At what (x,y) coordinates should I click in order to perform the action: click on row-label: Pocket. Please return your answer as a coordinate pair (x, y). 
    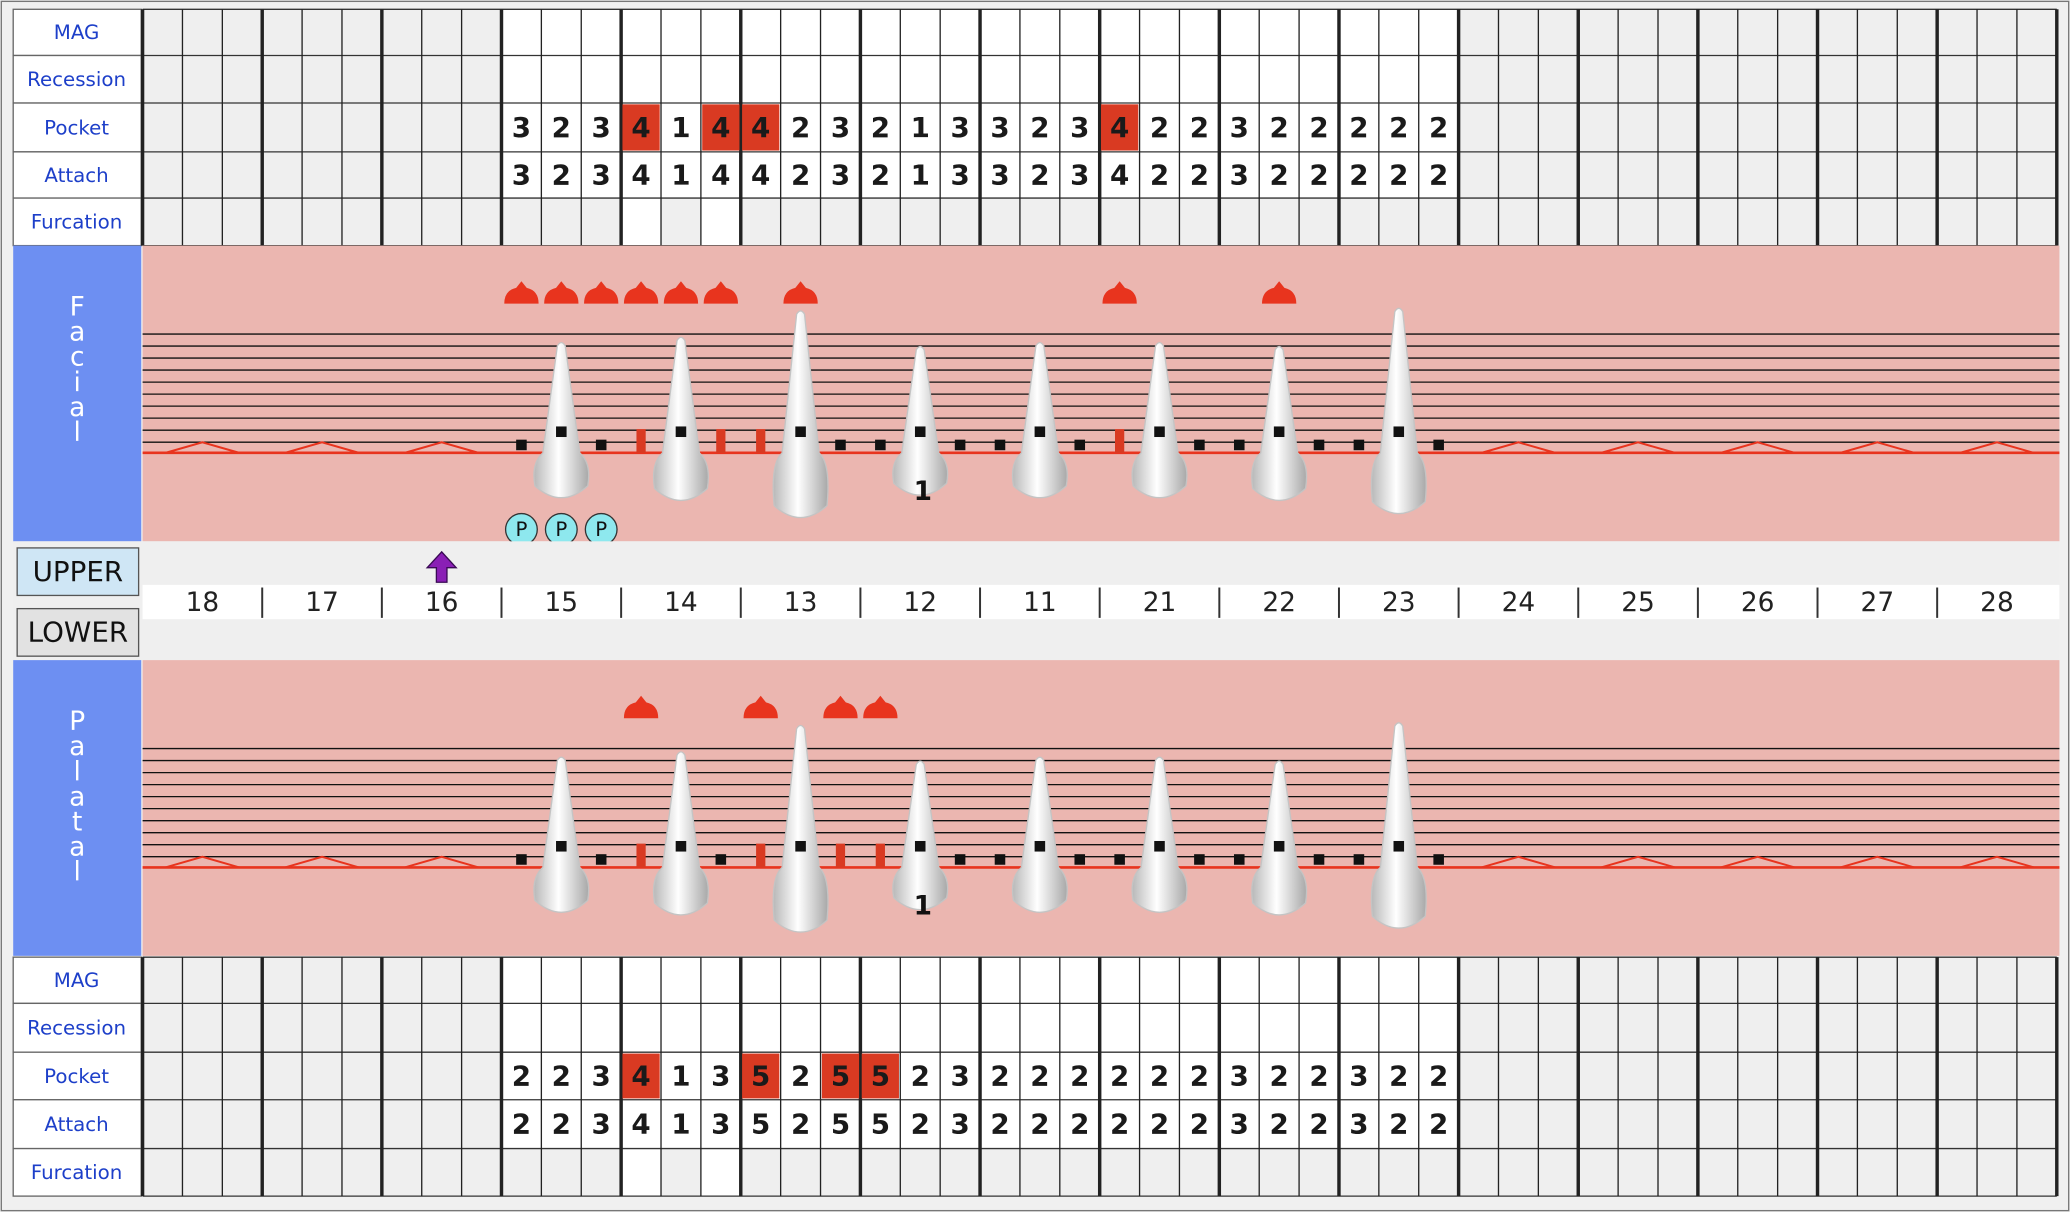
    Looking at the image, I should click on (76, 1076).